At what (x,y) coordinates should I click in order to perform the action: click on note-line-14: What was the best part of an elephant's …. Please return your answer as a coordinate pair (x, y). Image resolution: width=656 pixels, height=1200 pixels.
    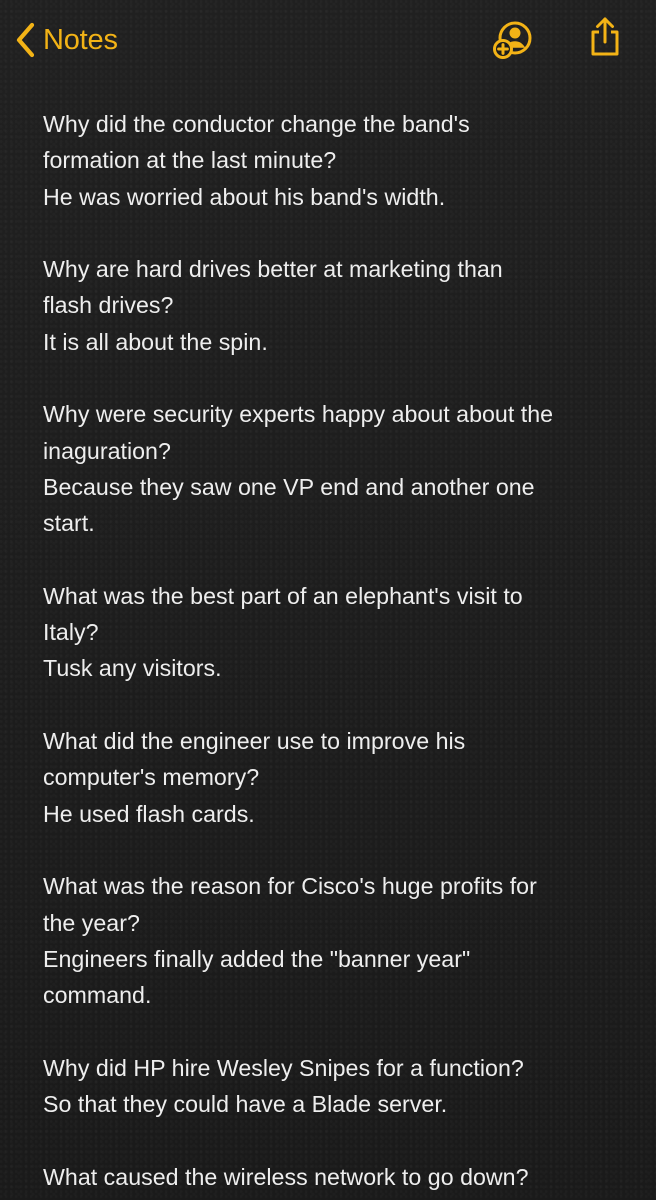
    Looking at the image, I should click on (283, 595).